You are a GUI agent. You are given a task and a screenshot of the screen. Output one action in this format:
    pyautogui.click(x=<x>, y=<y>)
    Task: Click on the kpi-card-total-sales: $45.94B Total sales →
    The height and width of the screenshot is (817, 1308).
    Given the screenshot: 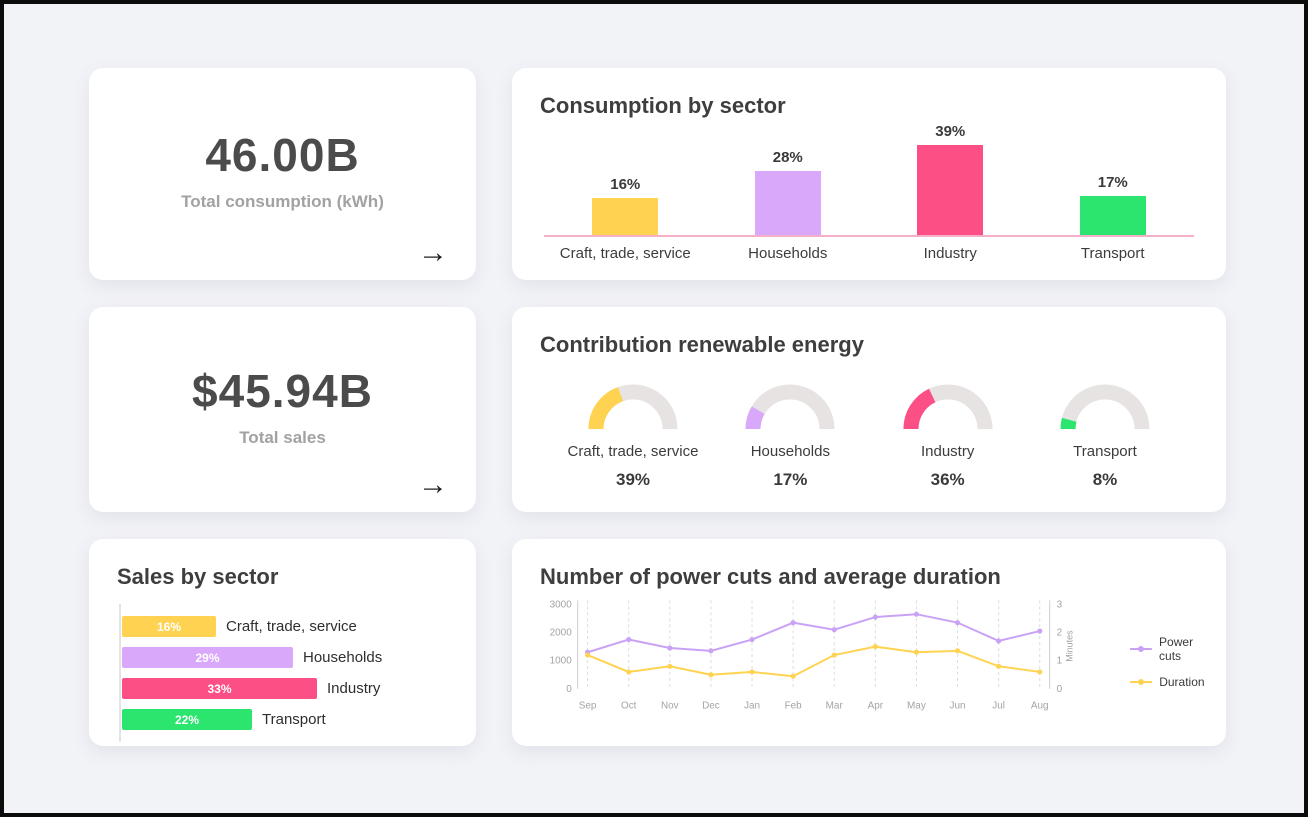 What is the action you would take?
    pyautogui.click(x=282, y=409)
    